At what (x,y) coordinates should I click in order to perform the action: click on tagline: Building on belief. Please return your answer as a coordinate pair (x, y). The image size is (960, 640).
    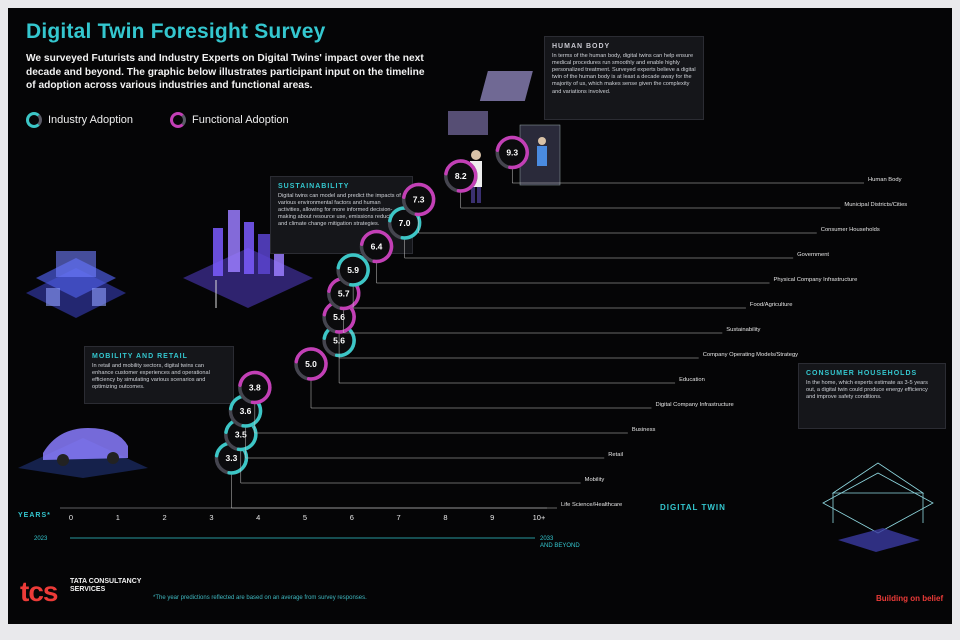
    Looking at the image, I should click on (910, 598).